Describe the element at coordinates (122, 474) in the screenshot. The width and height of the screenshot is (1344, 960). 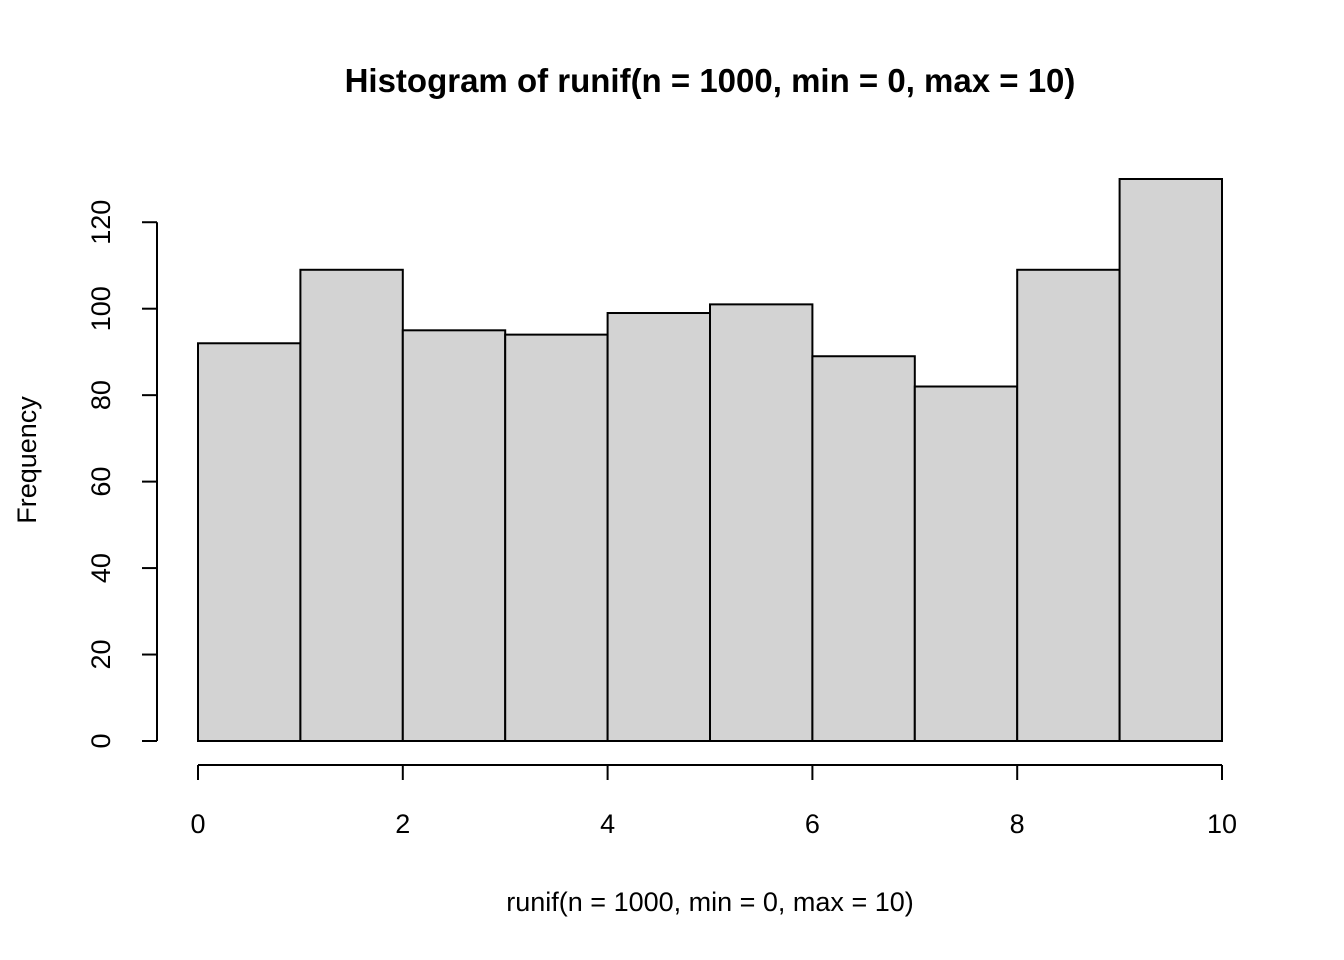
I see `y-axis: 0 20 40 60 80 100 120` at that location.